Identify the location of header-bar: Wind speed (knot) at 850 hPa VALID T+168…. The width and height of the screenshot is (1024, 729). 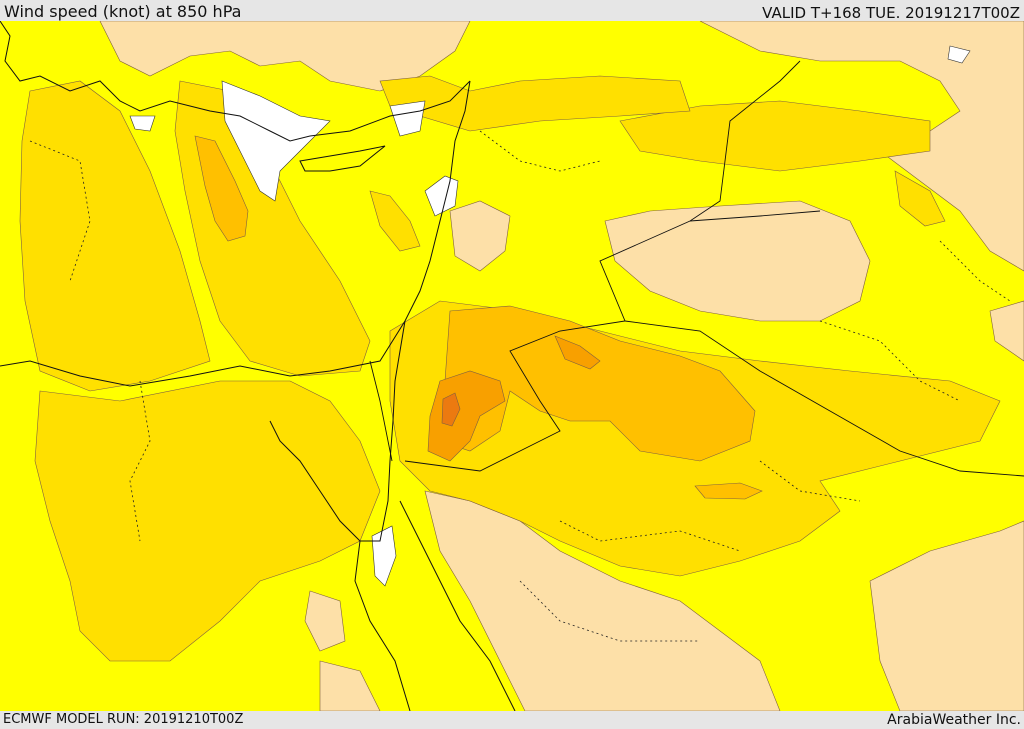
(512, 11).